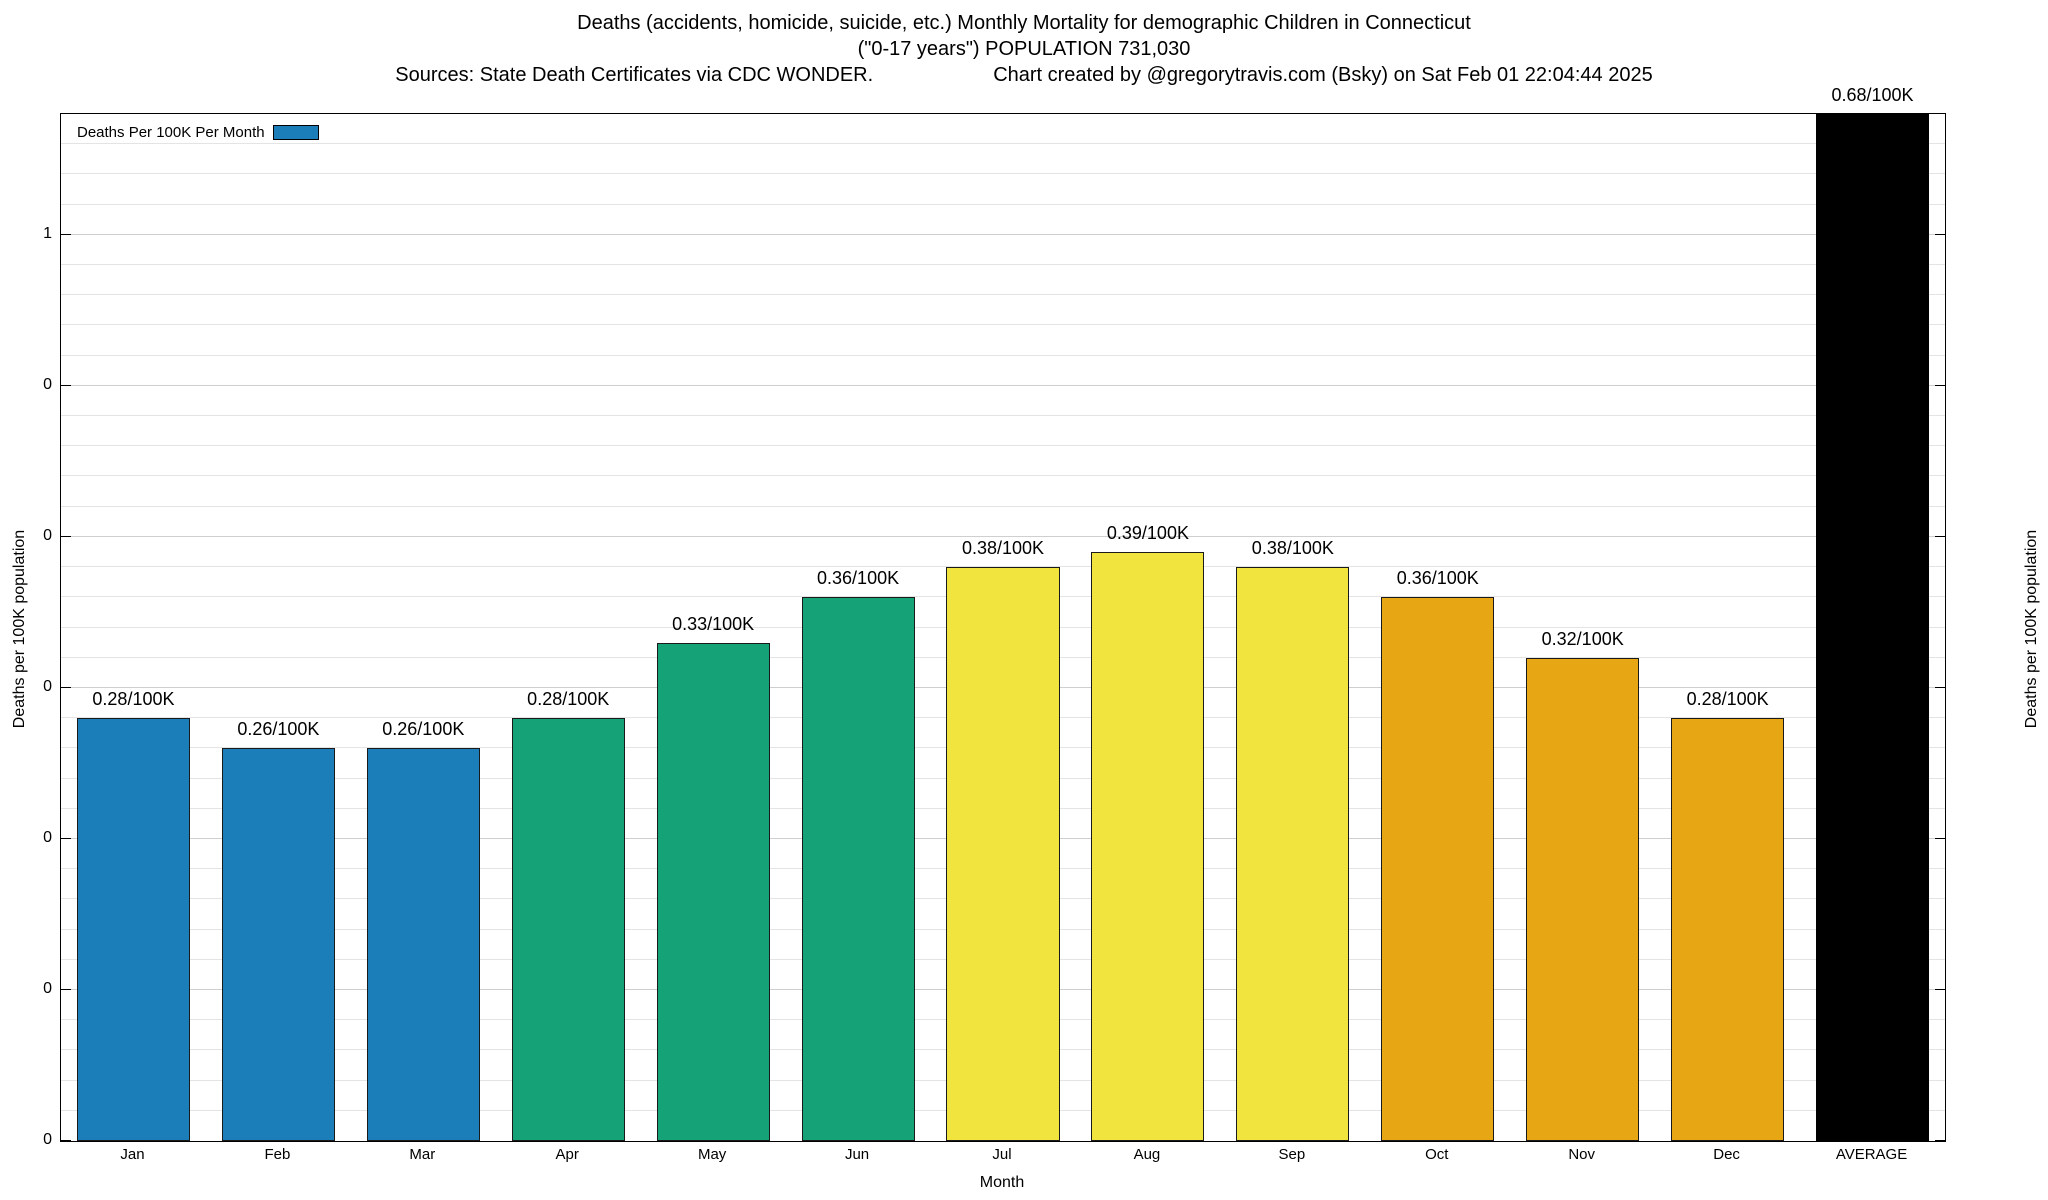 Image resolution: width=2048 pixels, height=1200 pixels. What do you see at coordinates (1873, 627) in the screenshot?
I see `bar-average` at bounding box center [1873, 627].